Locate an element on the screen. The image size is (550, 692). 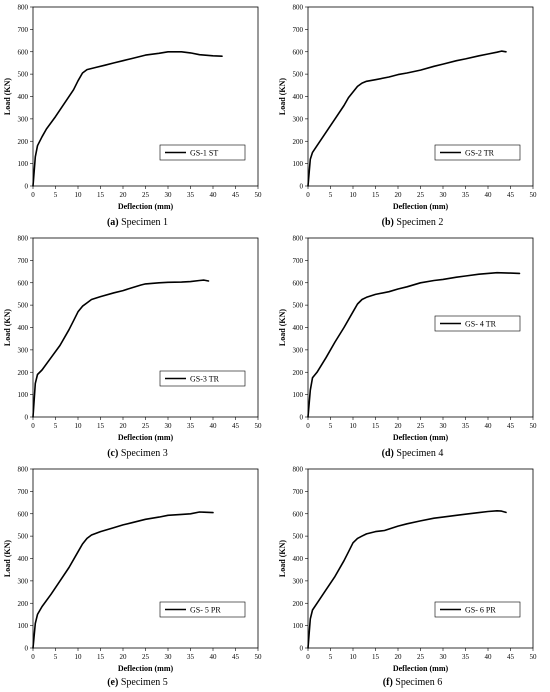
legend: GS- 6 PR is located at coordinates (477, 609).